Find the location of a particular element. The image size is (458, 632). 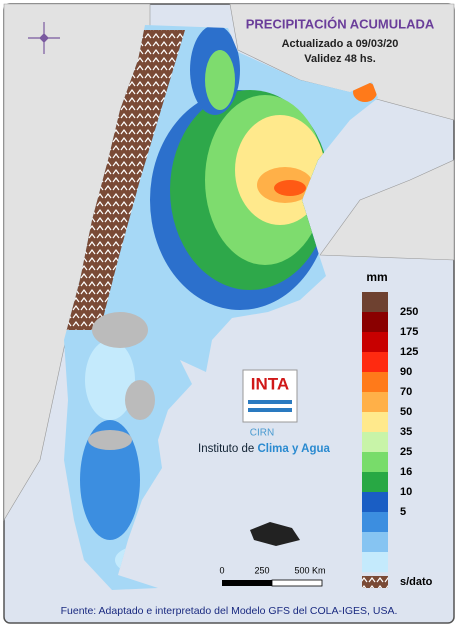

legend-unit: mm is located at coordinates (376, 277).